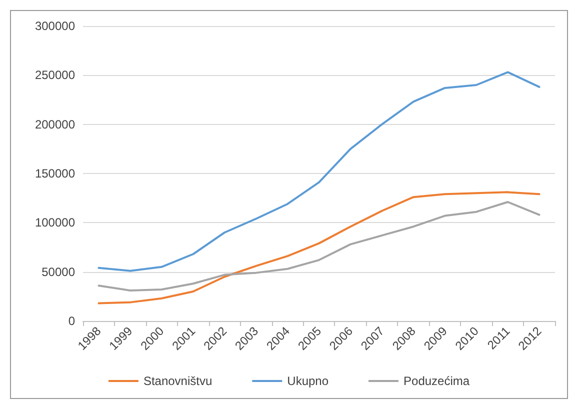 The width and height of the screenshot is (570, 401). Describe the element at coordinates (308, 381) in the screenshot. I see `legend-label: Ukupno` at that location.